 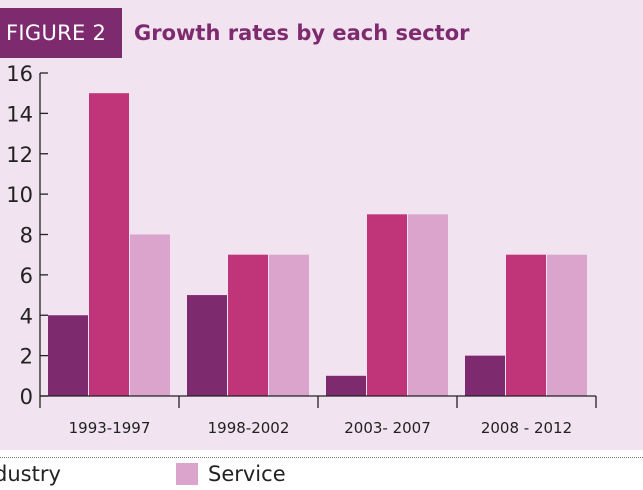 What do you see at coordinates (526, 325) in the screenshot?
I see `bar-s1-c3` at bounding box center [526, 325].